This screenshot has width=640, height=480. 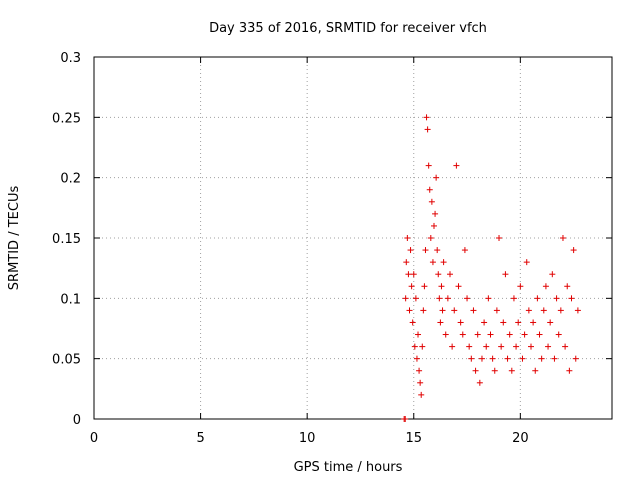 I want to click on y-tick-label: 0.25, so click(x=66, y=118).